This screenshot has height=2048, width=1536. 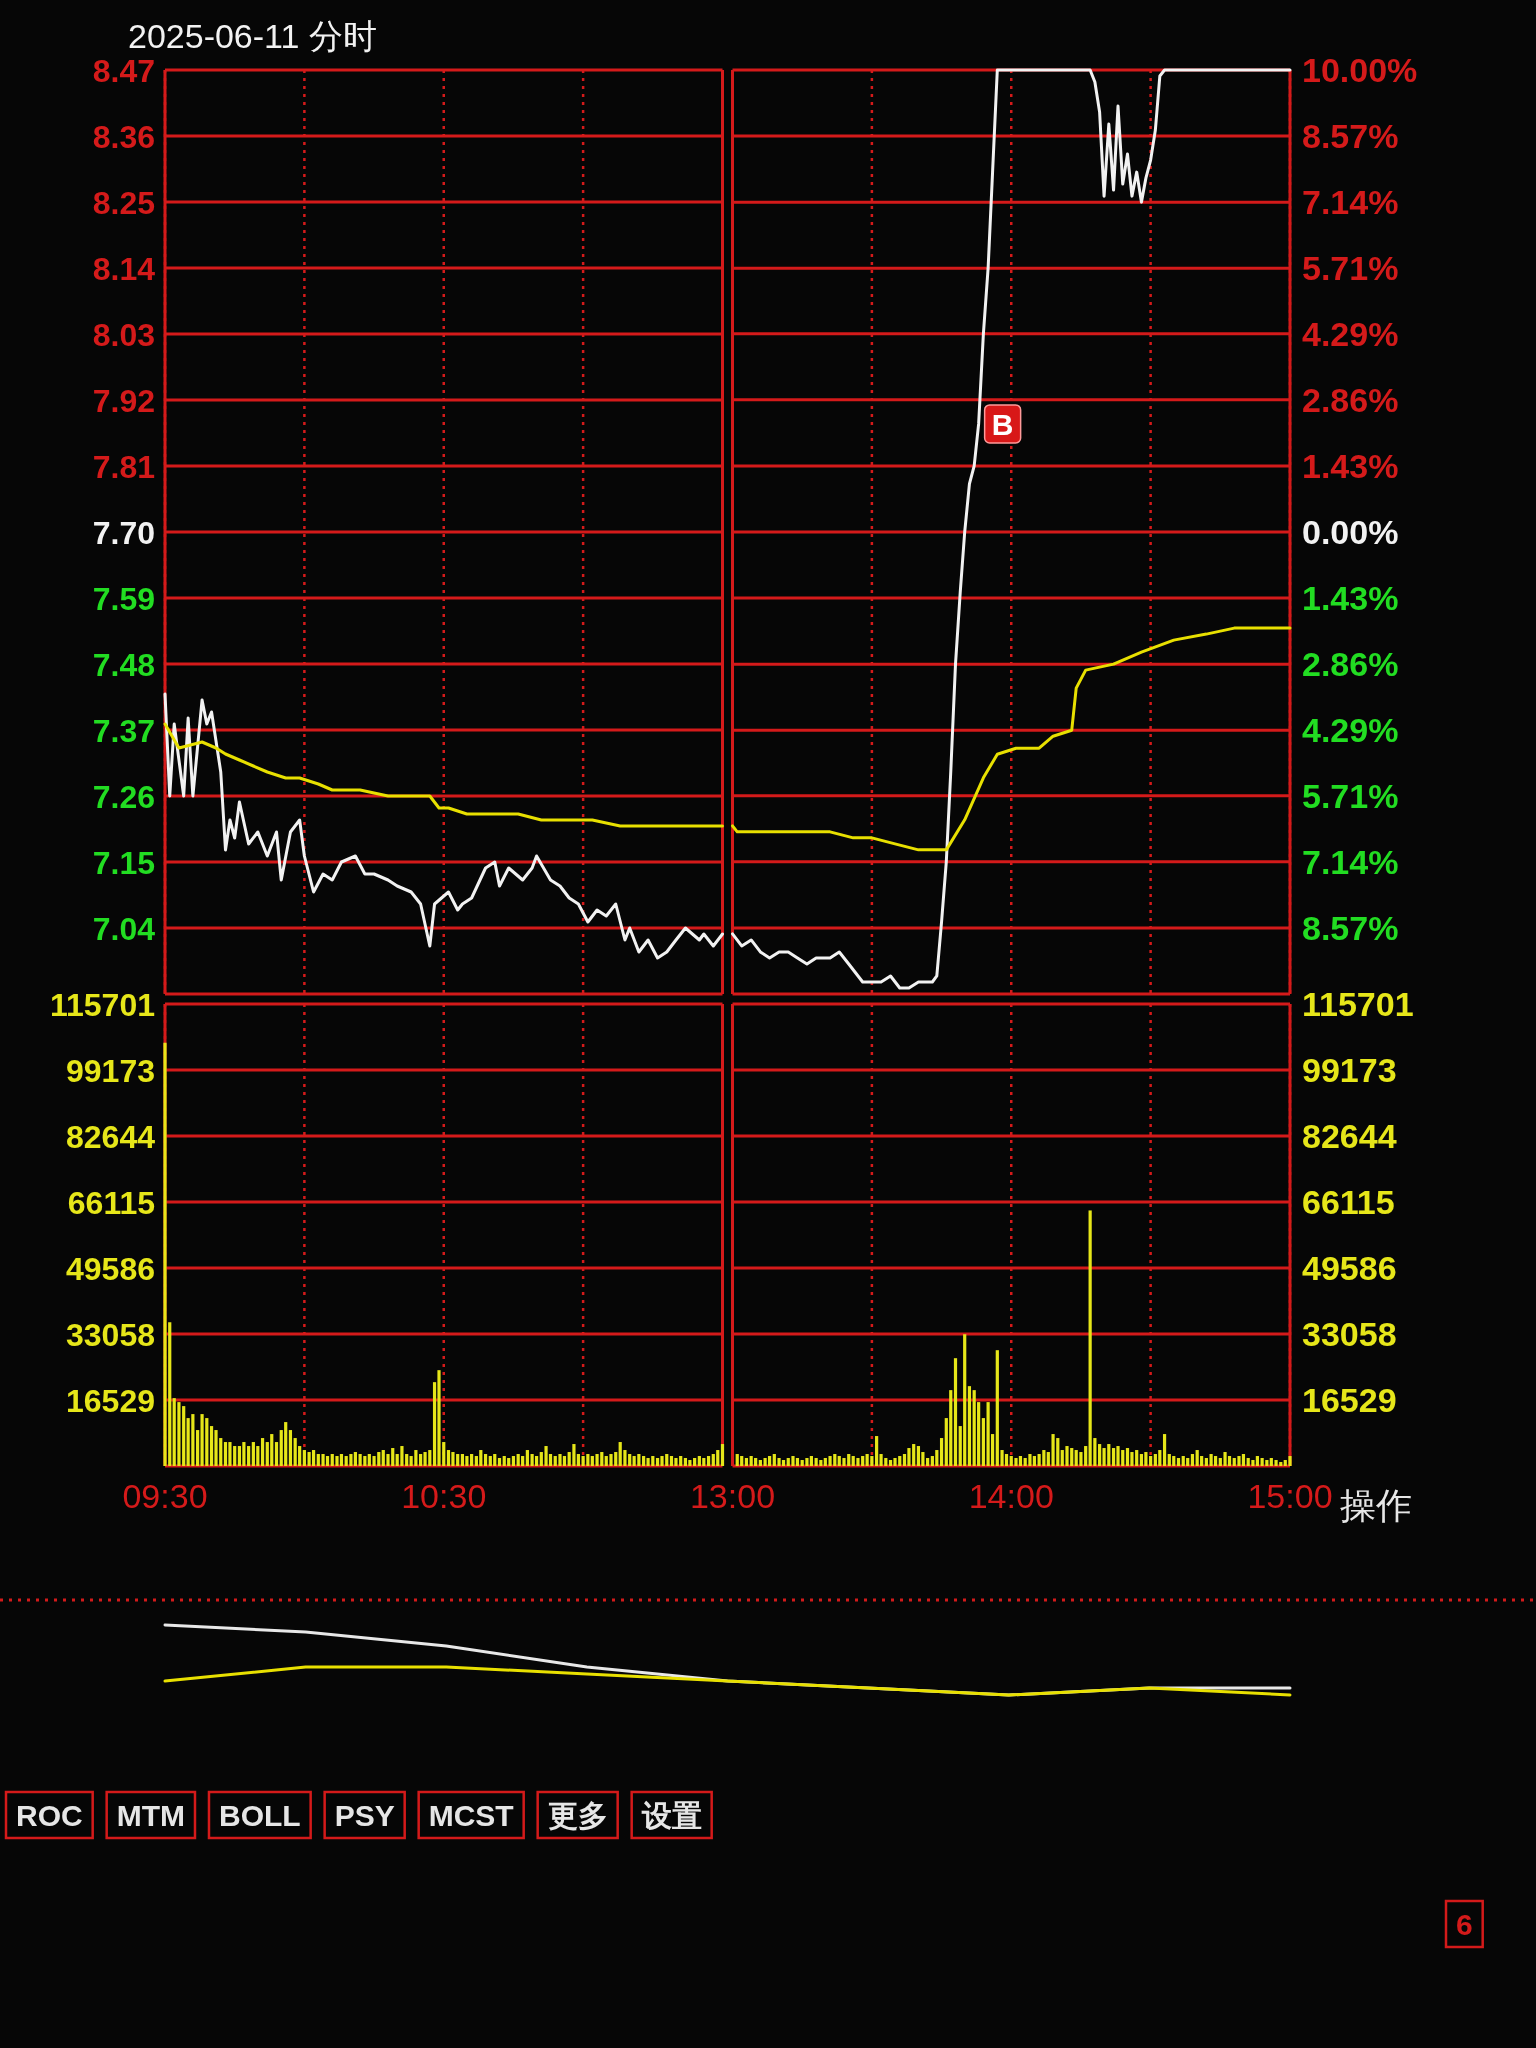 I want to click on marker: B, so click(x=1002, y=424).